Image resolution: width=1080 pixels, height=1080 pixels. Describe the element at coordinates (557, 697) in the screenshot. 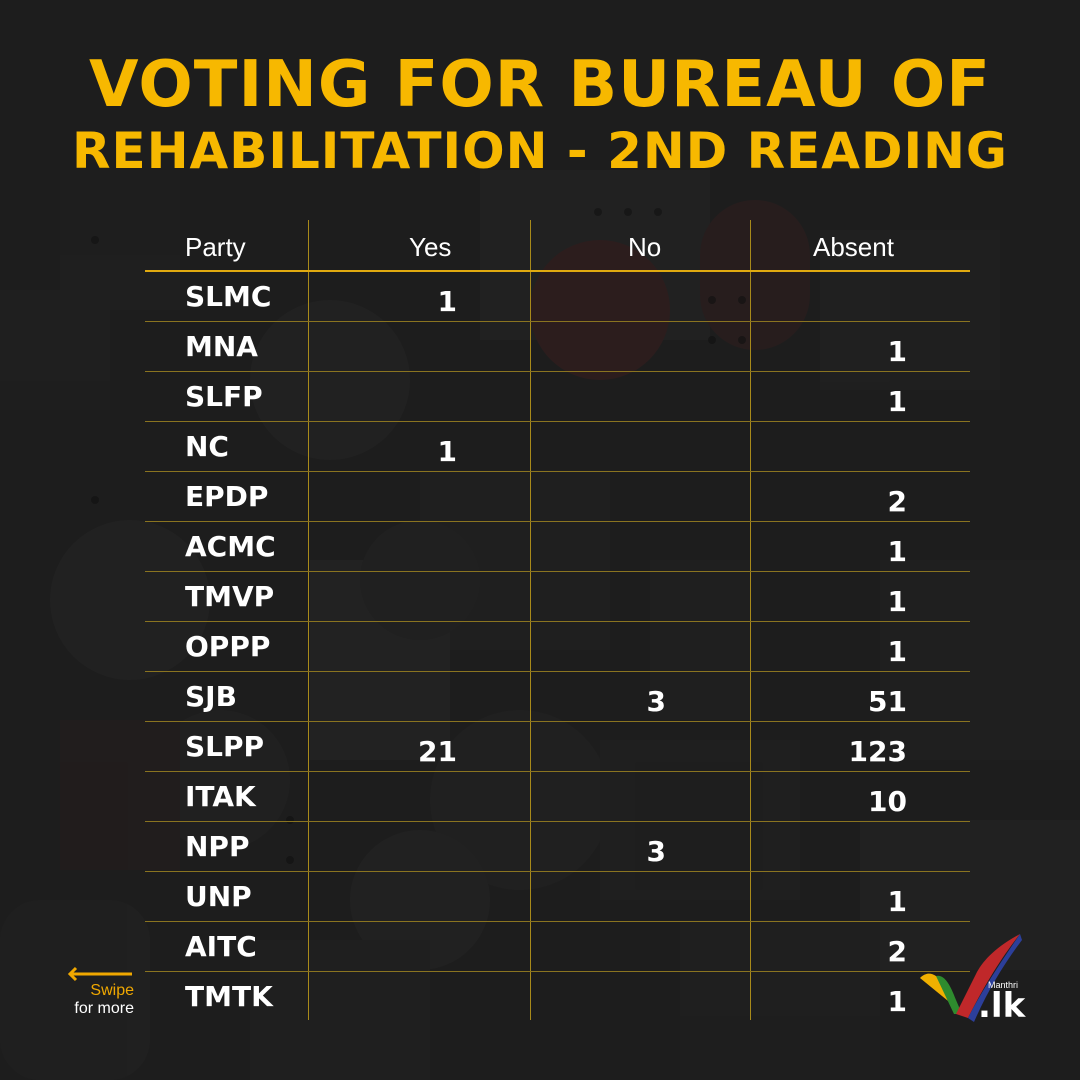

I see `table-row: SJB 3 51` at that location.